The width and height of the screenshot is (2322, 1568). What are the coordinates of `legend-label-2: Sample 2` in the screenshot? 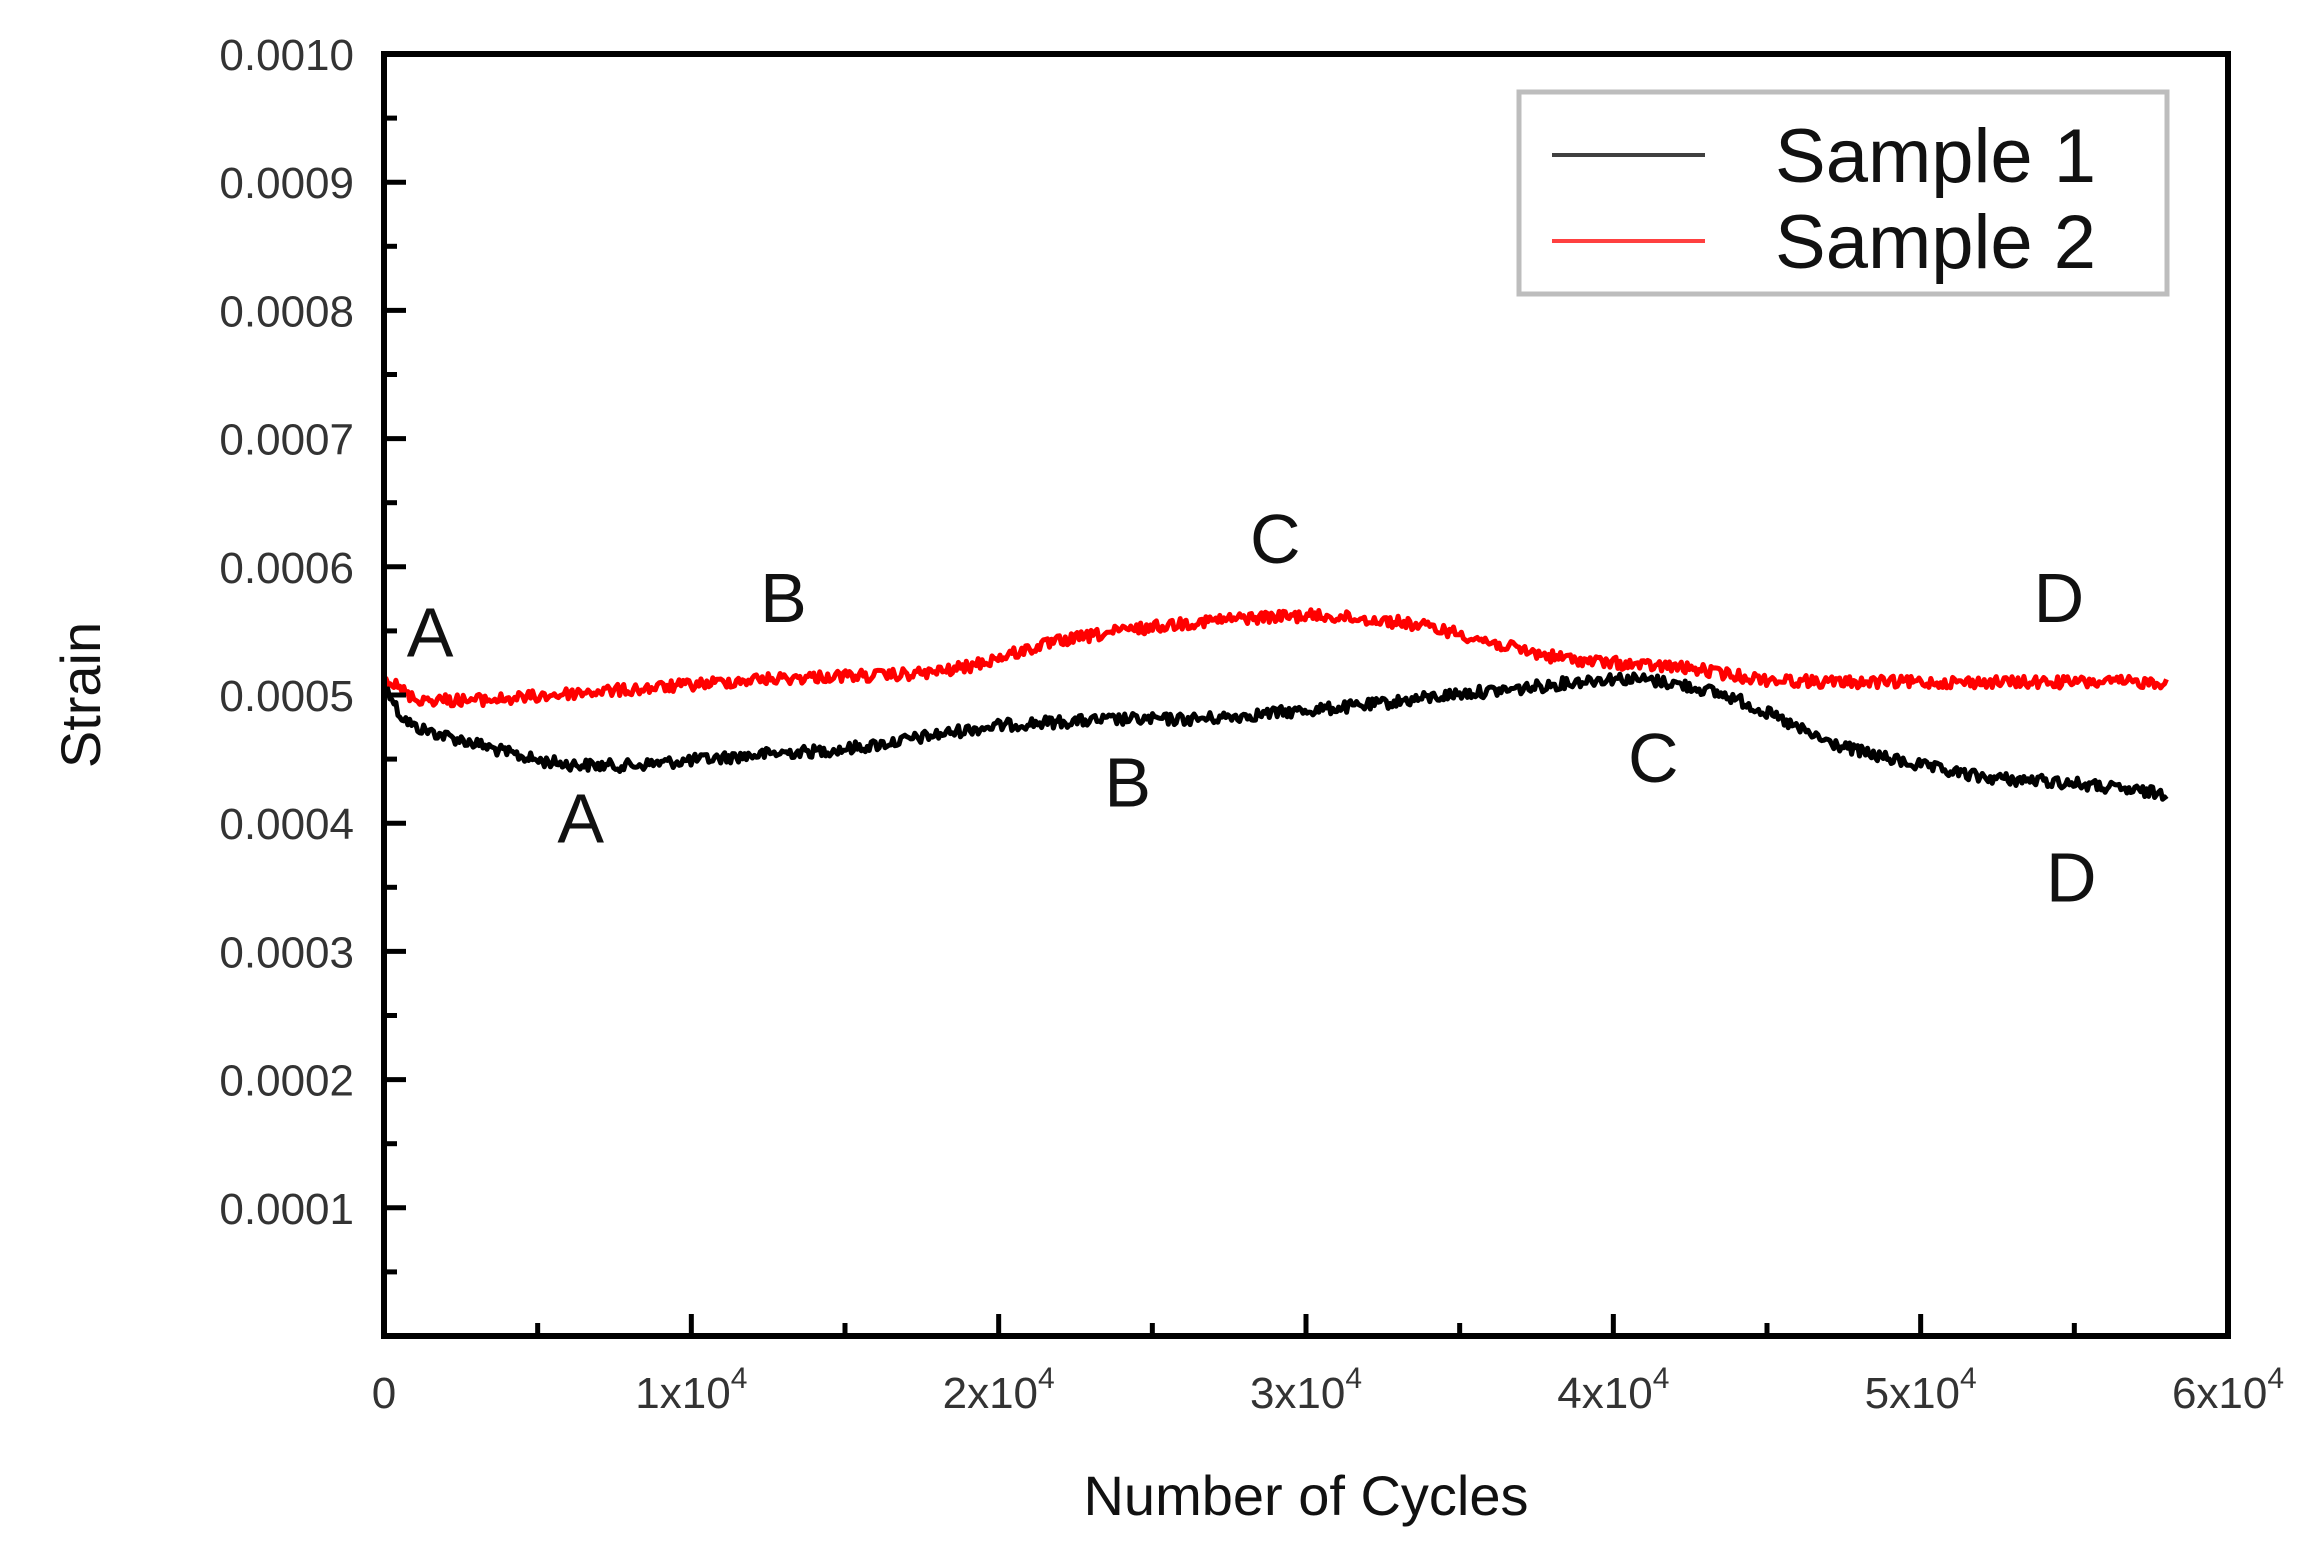 It's located at (1935, 242).